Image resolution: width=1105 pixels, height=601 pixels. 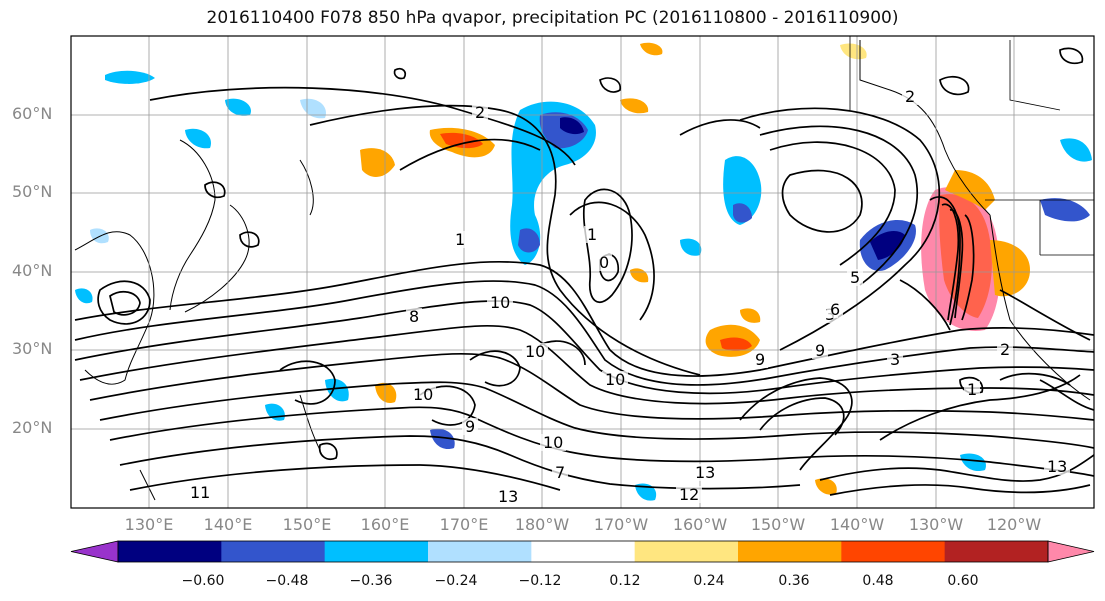 I want to click on lon-label-150e: 150°E, so click(x=307, y=524).